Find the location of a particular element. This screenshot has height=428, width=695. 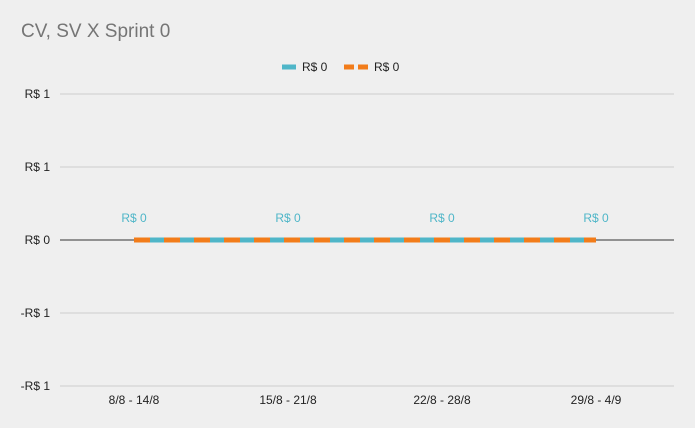

x-tick-label: 15/8 - 21/8 is located at coordinates (288, 400).